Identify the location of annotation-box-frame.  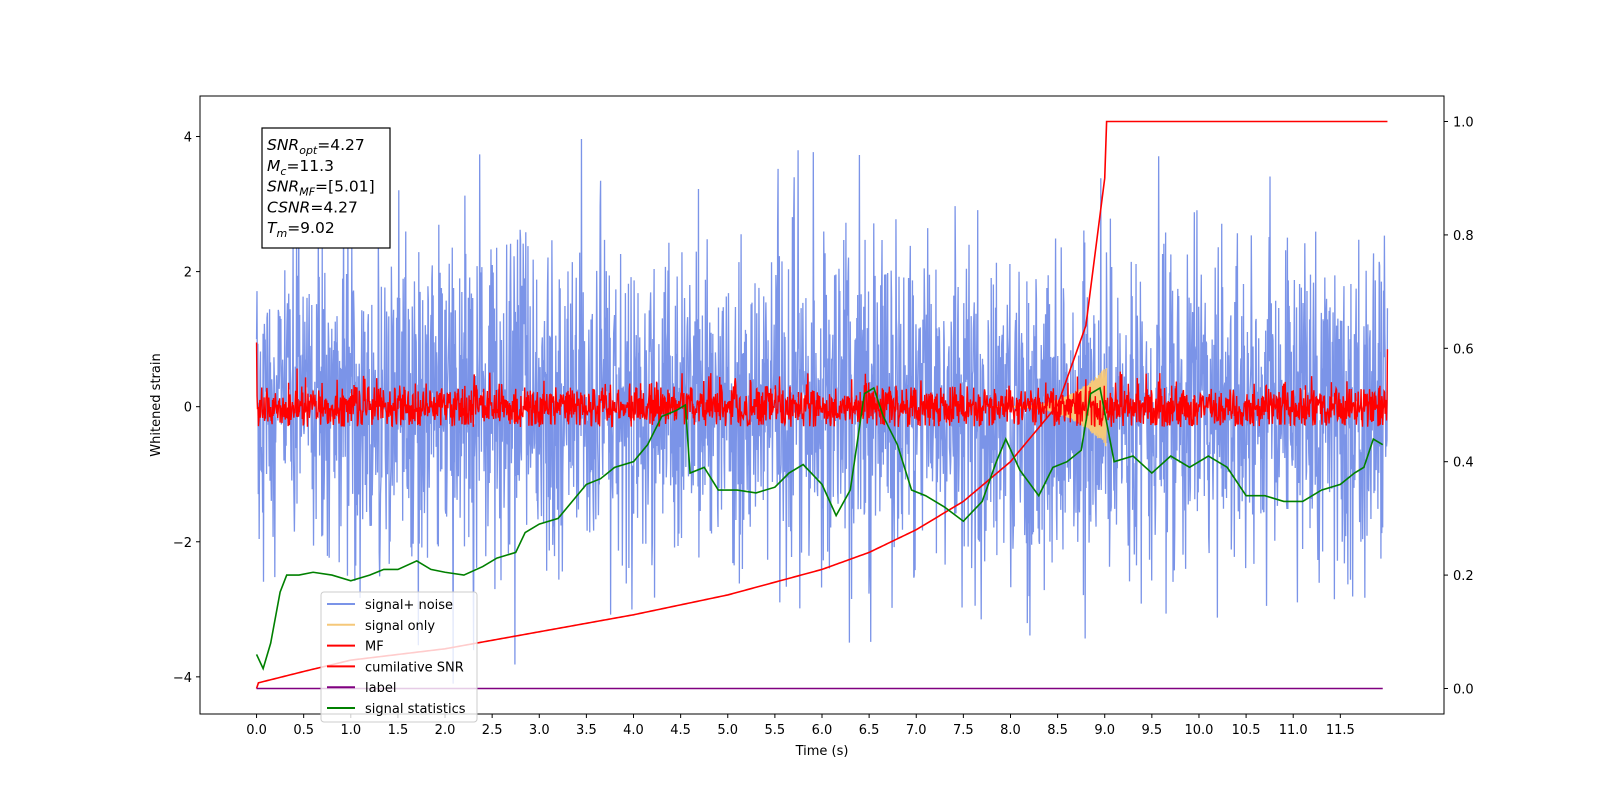
(326, 188).